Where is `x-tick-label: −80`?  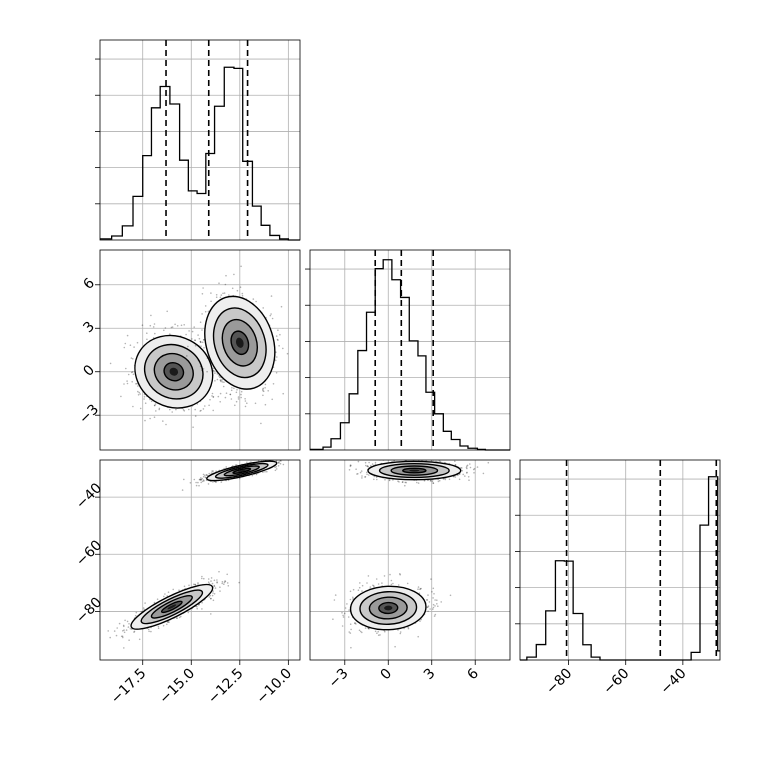 x-tick-label: −80 is located at coordinates (559, 682).